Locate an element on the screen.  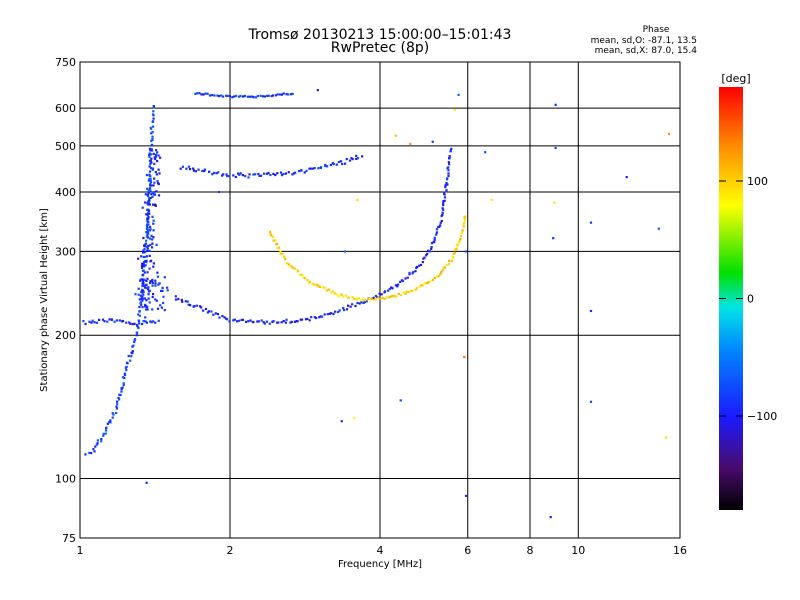
x-tick-label: 6 is located at coordinates (467, 550).